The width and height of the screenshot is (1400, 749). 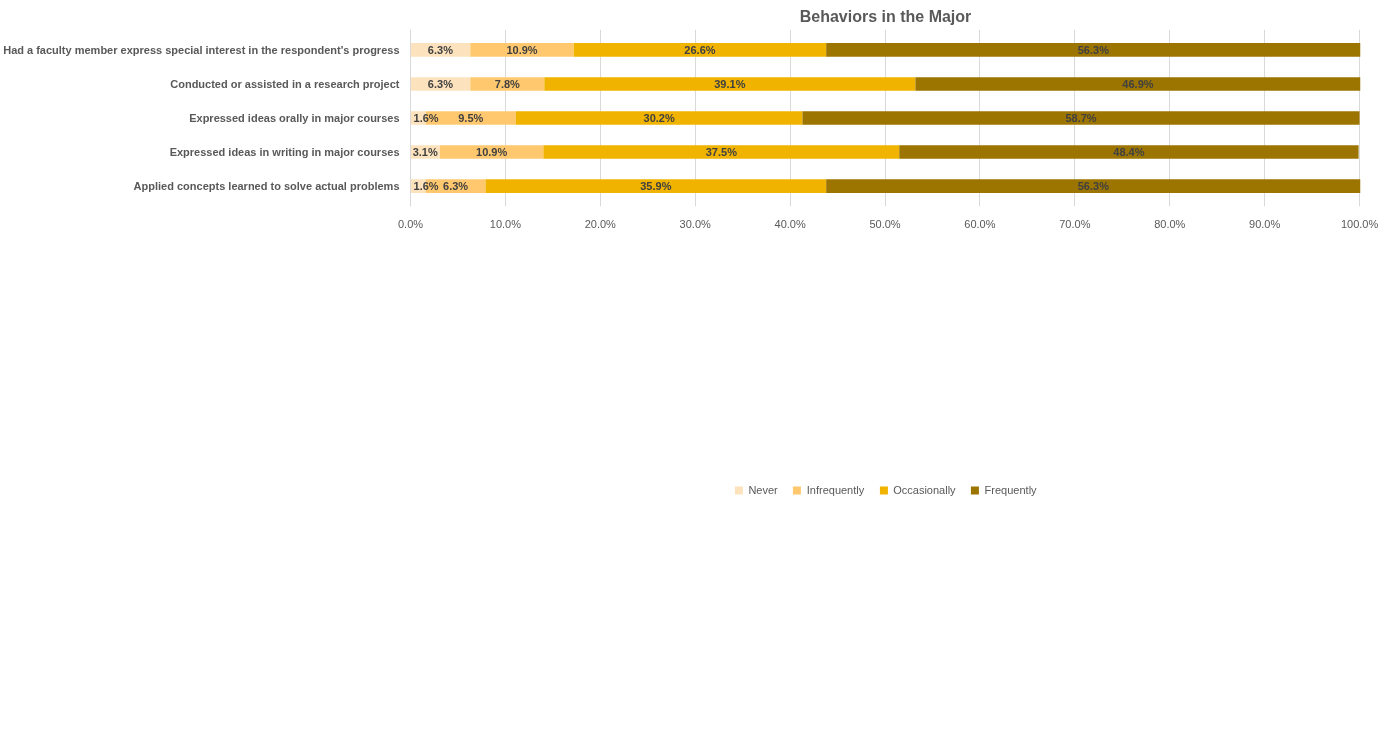 I want to click on data-label: 9.5%, so click(x=471, y=118).